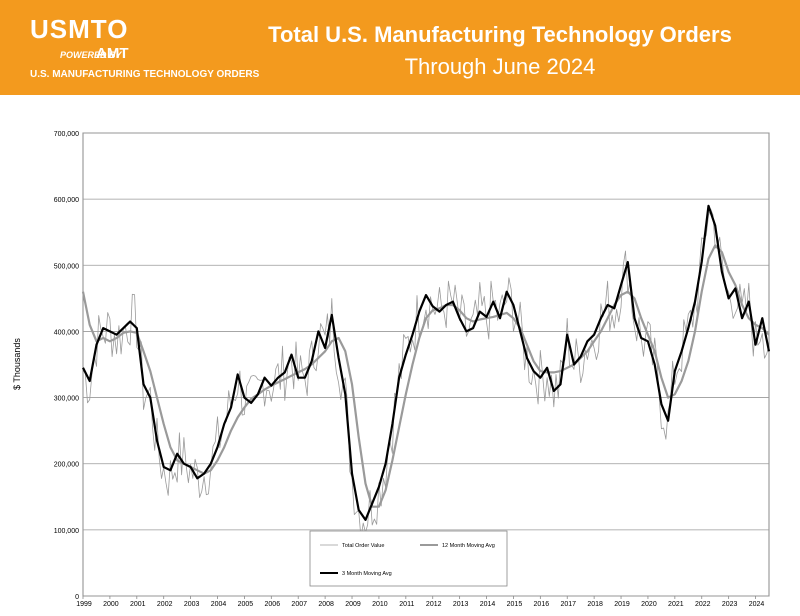 The width and height of the screenshot is (800, 616). I want to click on x-tick-label: 2003, so click(192, 604).